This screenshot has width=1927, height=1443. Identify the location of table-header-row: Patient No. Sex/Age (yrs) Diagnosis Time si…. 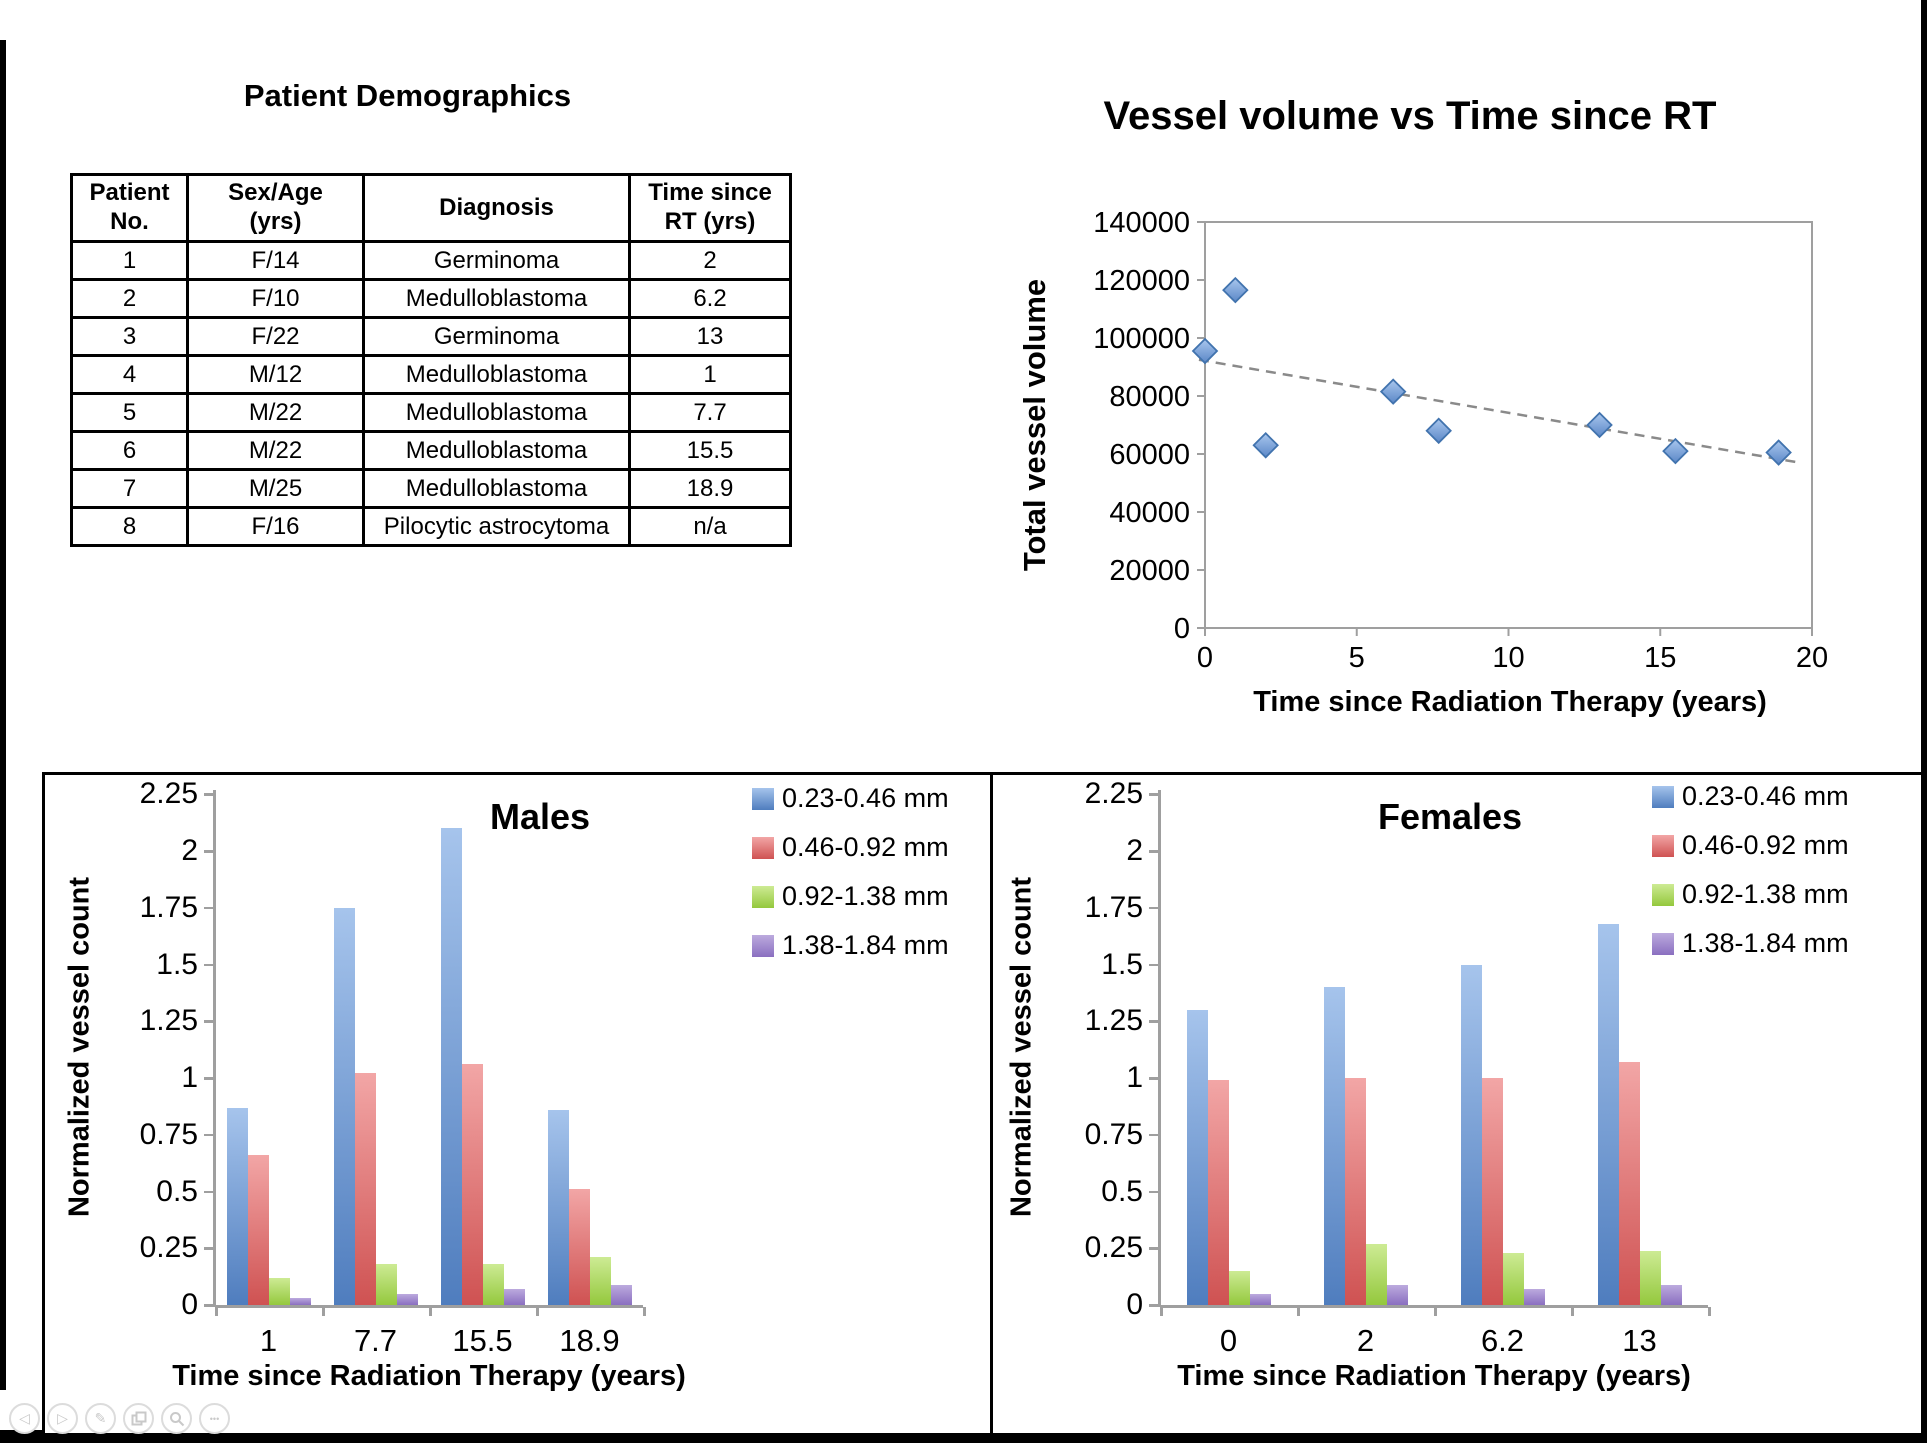
(431, 208).